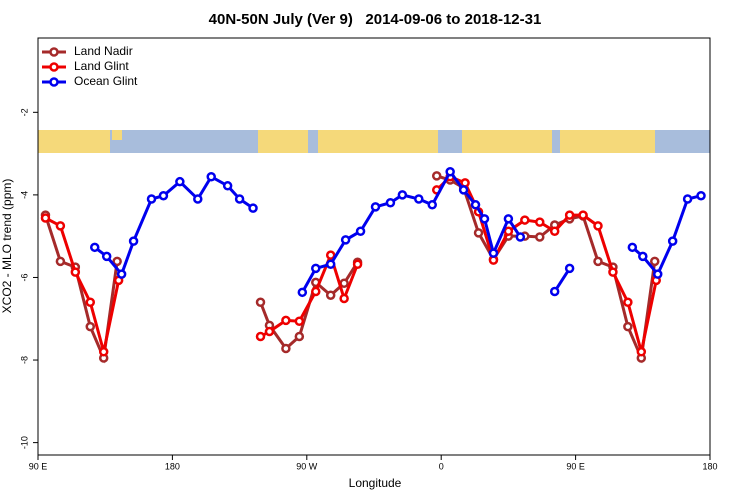  Describe the element at coordinates (101, 66) in the screenshot. I see `legend-label: Land Glint` at that location.